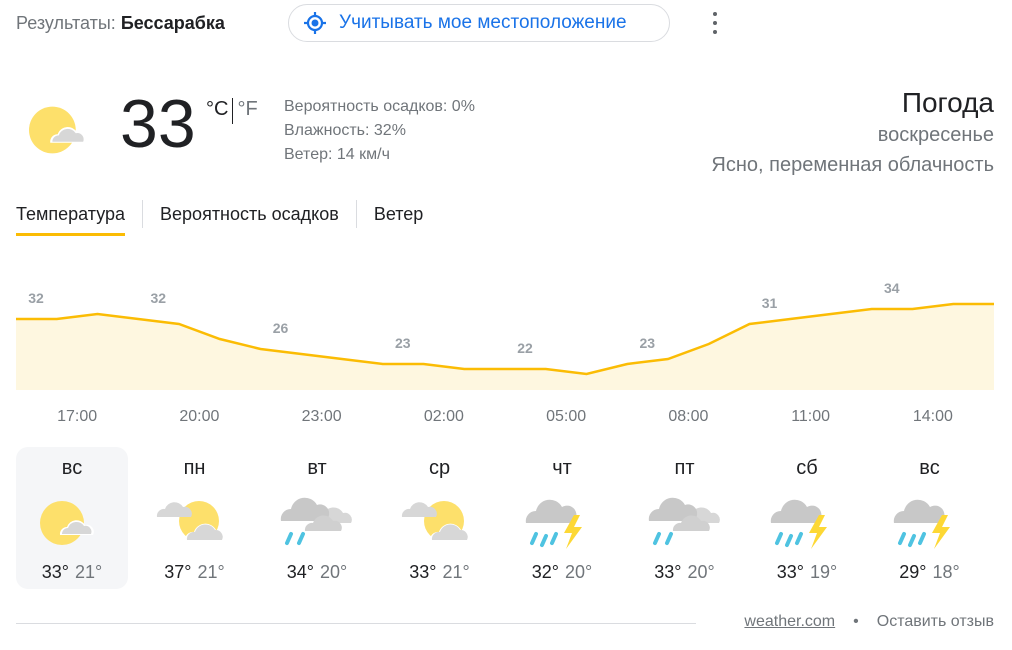 The width and height of the screenshot is (1012, 650). What do you see at coordinates (505, 417) in the screenshot?
I see `chart-hour-labels: 17:00 20:00 23:00 02:00 05:00 08:00 11:00 14:00` at bounding box center [505, 417].